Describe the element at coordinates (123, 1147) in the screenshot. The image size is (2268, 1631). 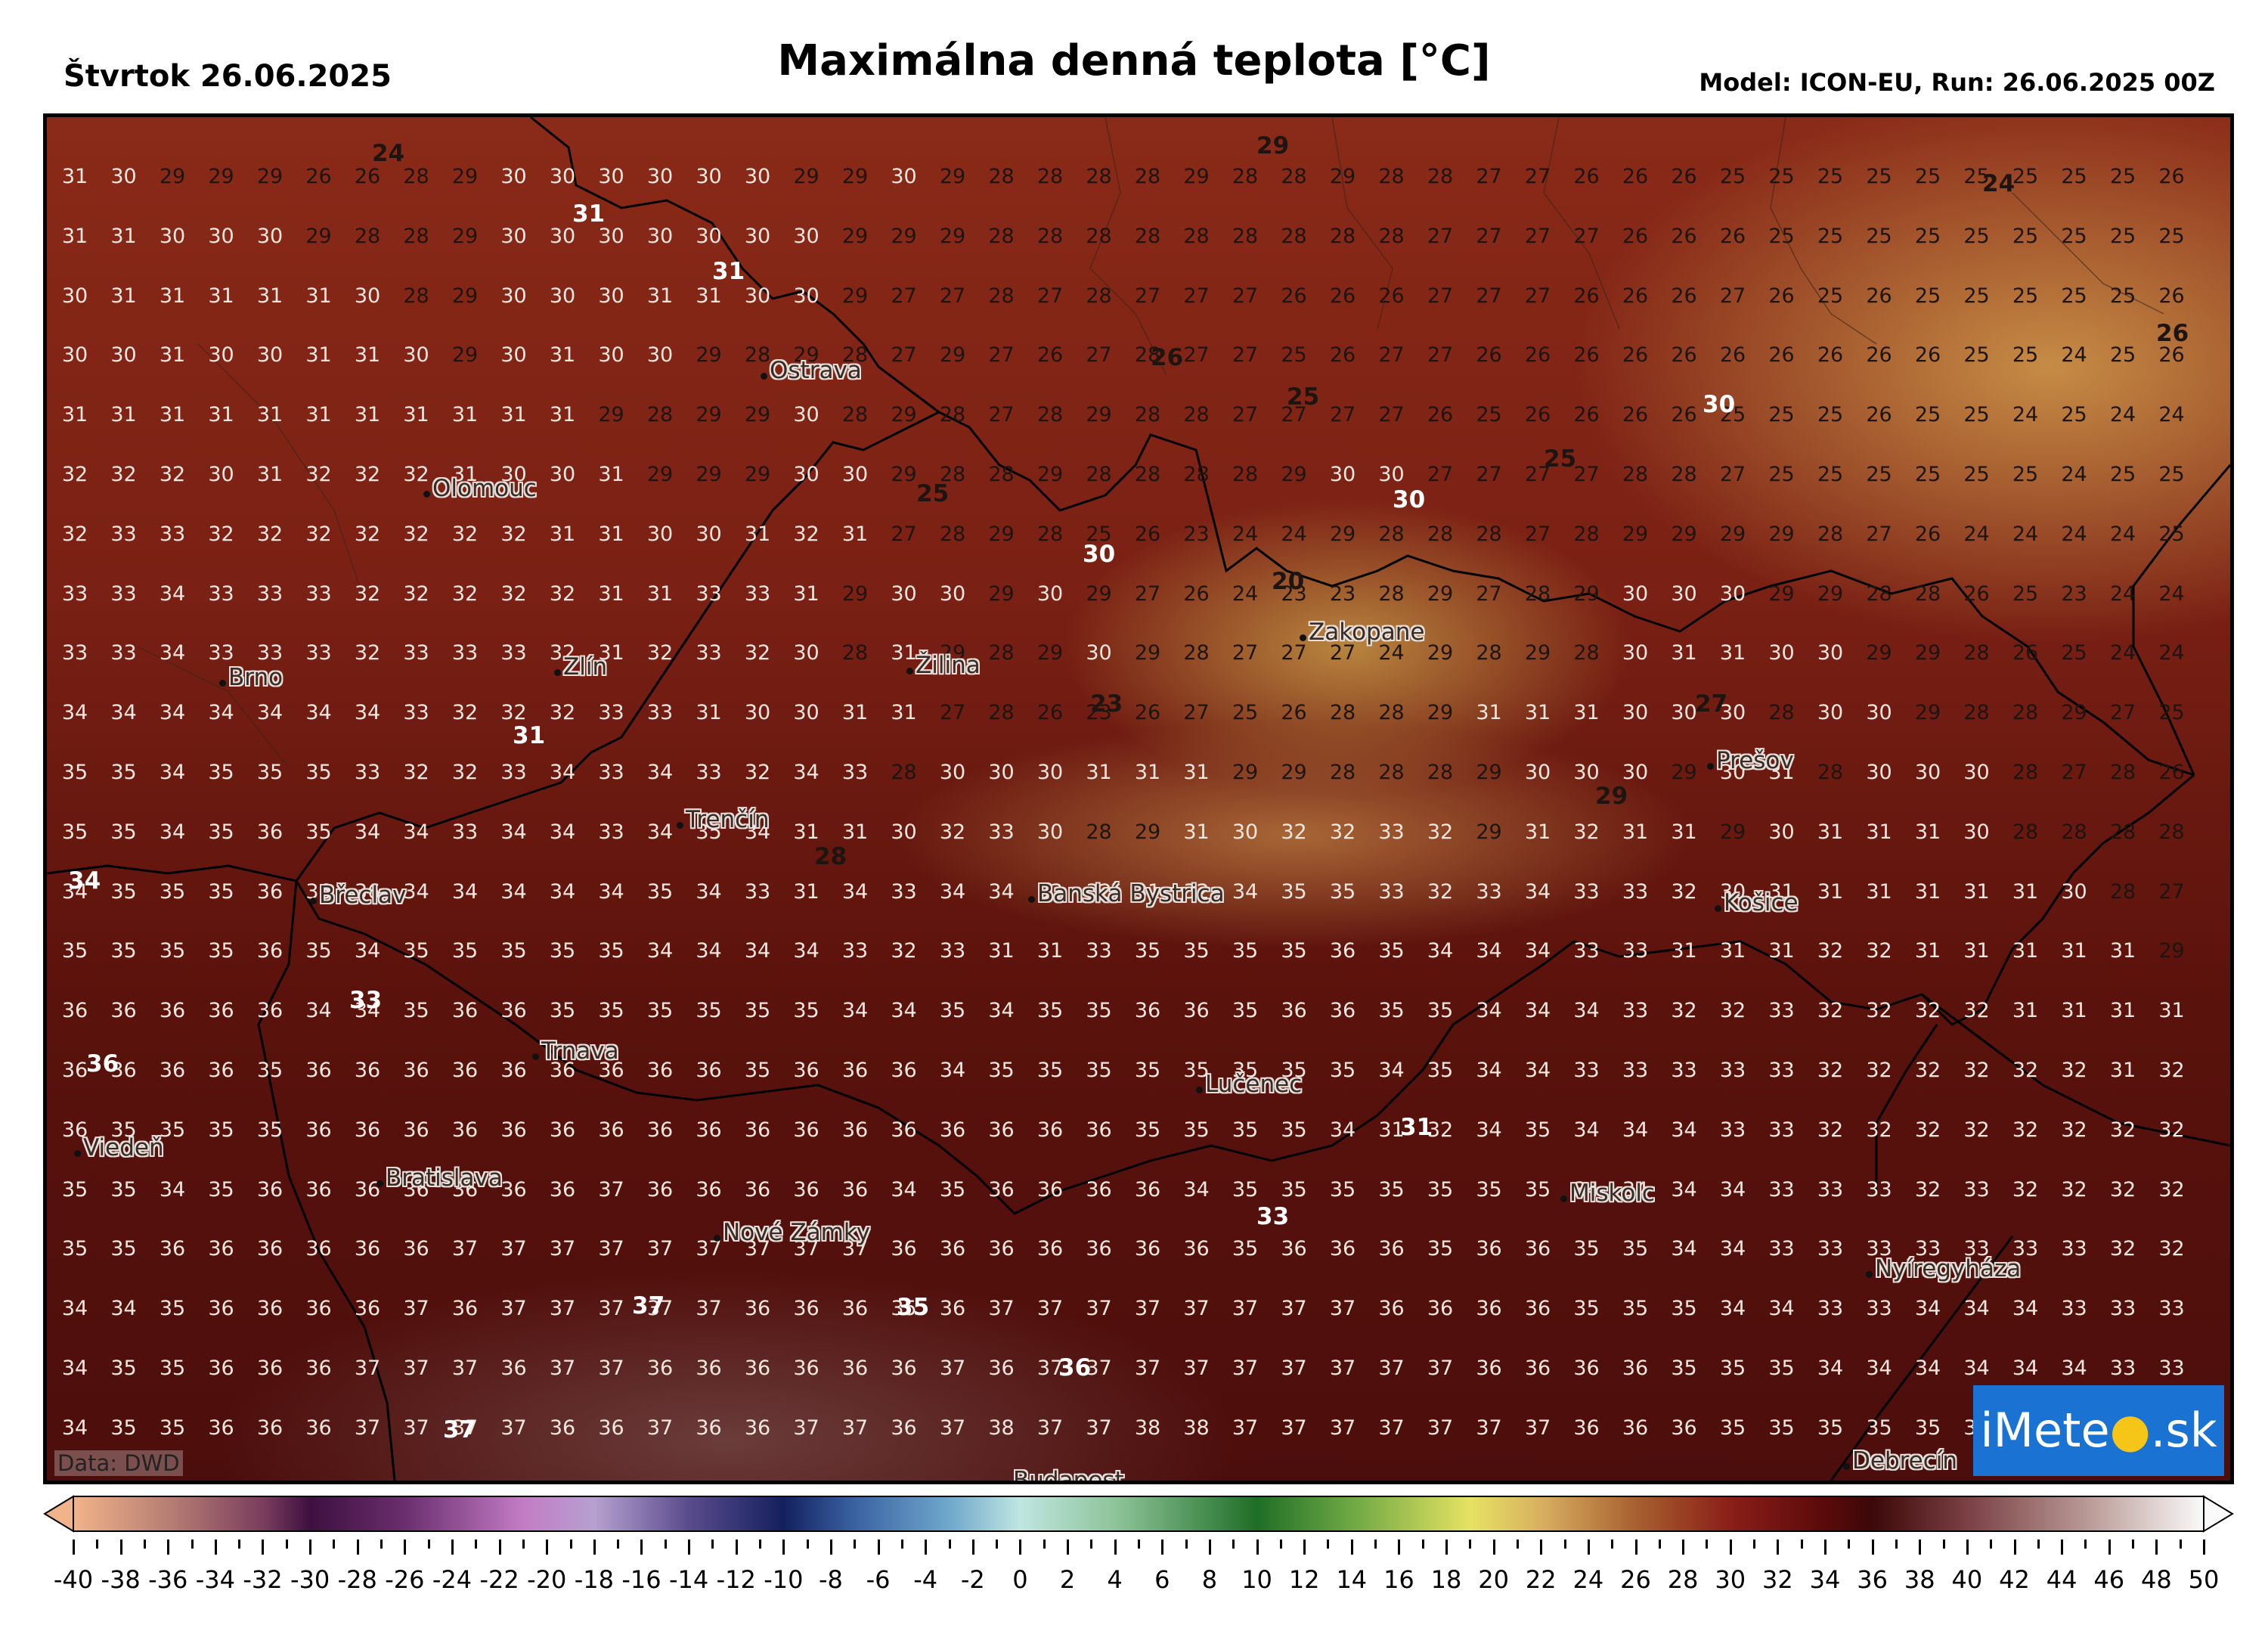
I see `city-label: Viedeň` at that location.